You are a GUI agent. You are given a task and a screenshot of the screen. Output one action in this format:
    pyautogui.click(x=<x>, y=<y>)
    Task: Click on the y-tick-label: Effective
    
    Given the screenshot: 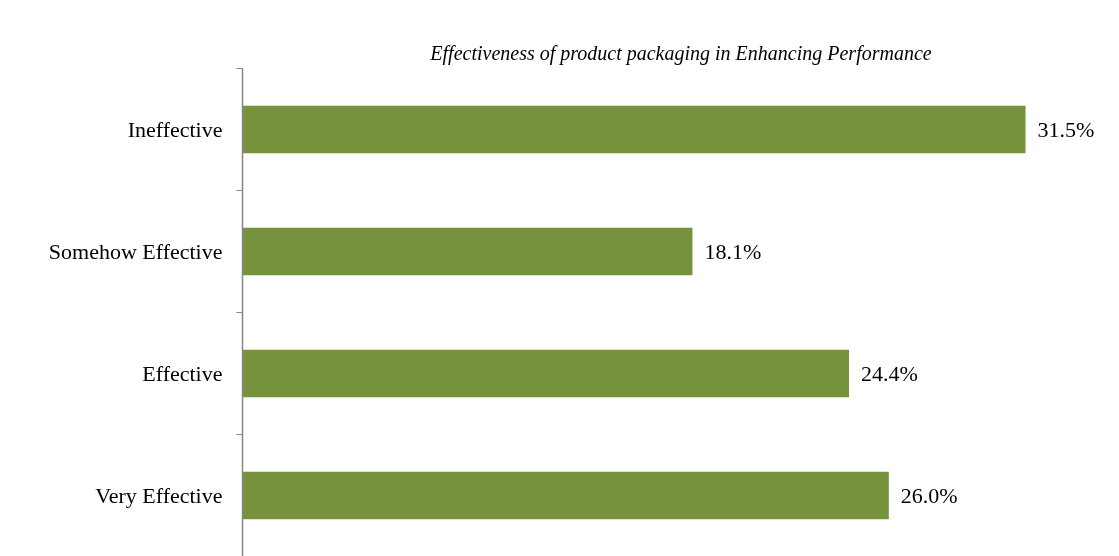 What is the action you would take?
    pyautogui.click(x=182, y=373)
    